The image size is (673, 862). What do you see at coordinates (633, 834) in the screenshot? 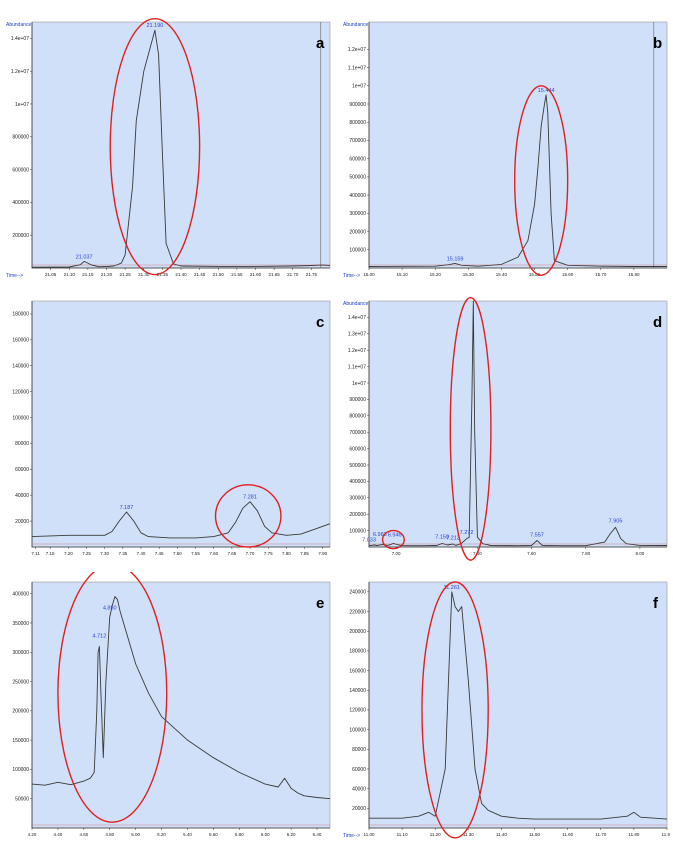
I see `x-tick-label: 11.80` at bounding box center [633, 834].